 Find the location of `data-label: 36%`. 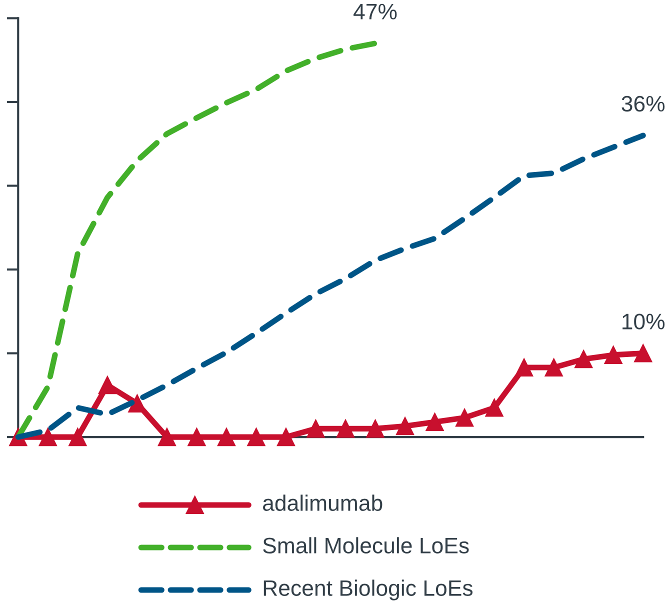

data-label: 36% is located at coordinates (643, 104).